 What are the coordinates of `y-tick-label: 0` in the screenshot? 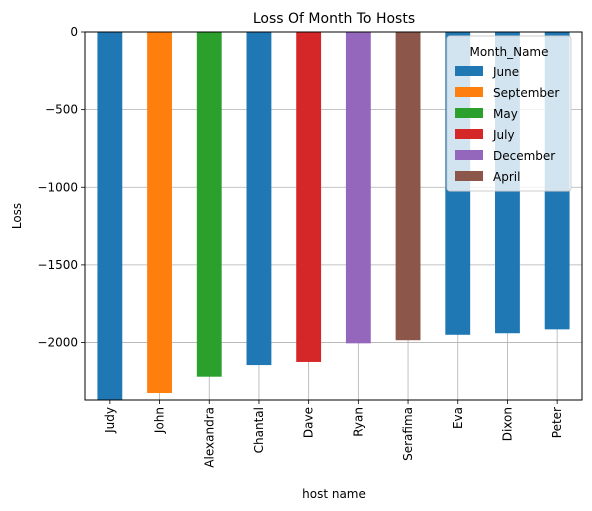 It's located at (74, 32).